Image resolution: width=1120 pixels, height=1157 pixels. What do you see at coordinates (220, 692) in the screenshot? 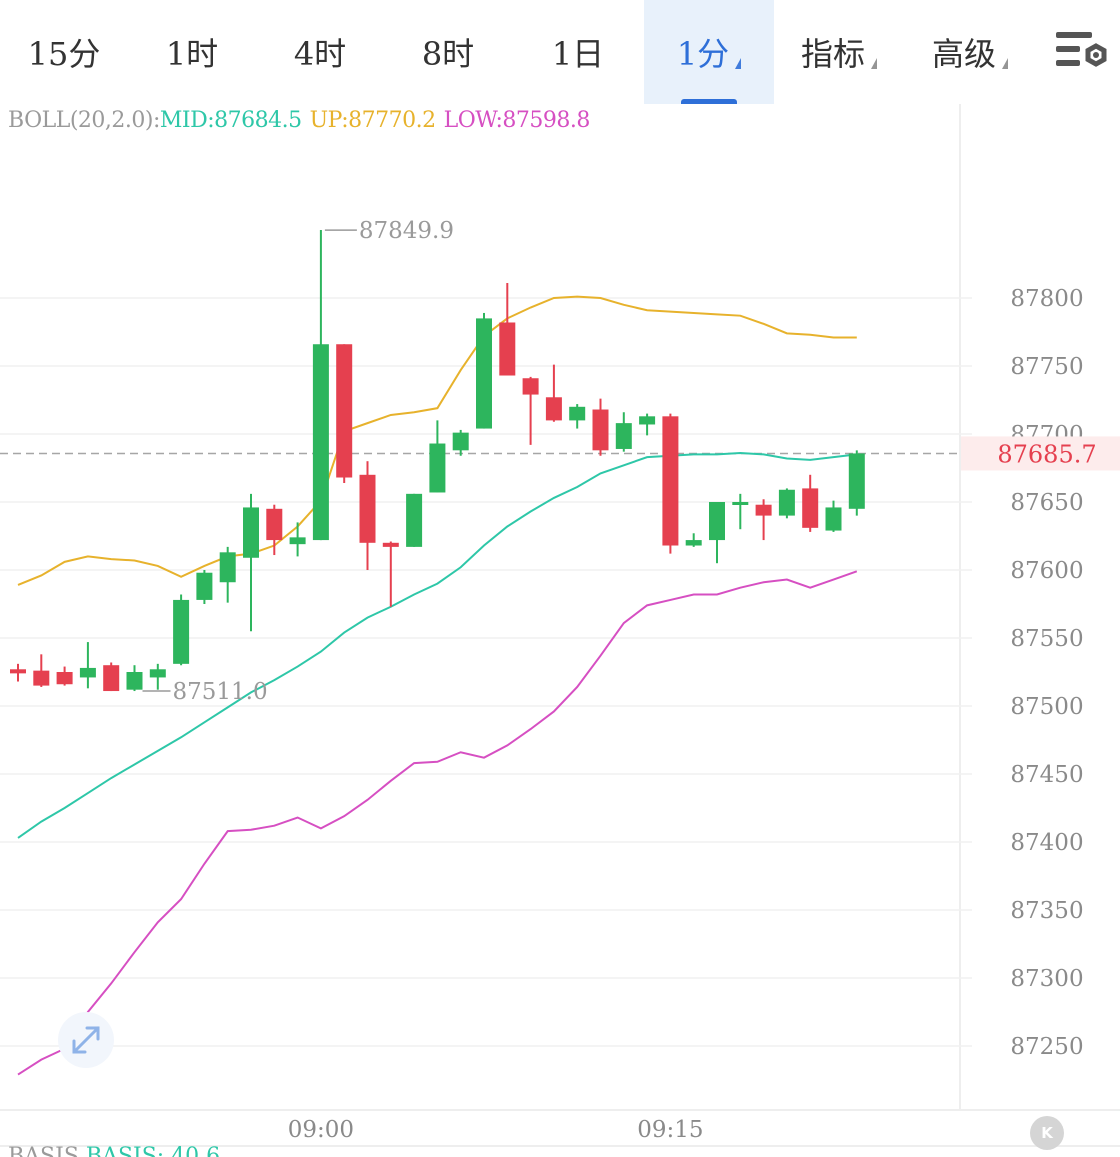
I see `low-marker-label: 87511.0` at bounding box center [220, 692].